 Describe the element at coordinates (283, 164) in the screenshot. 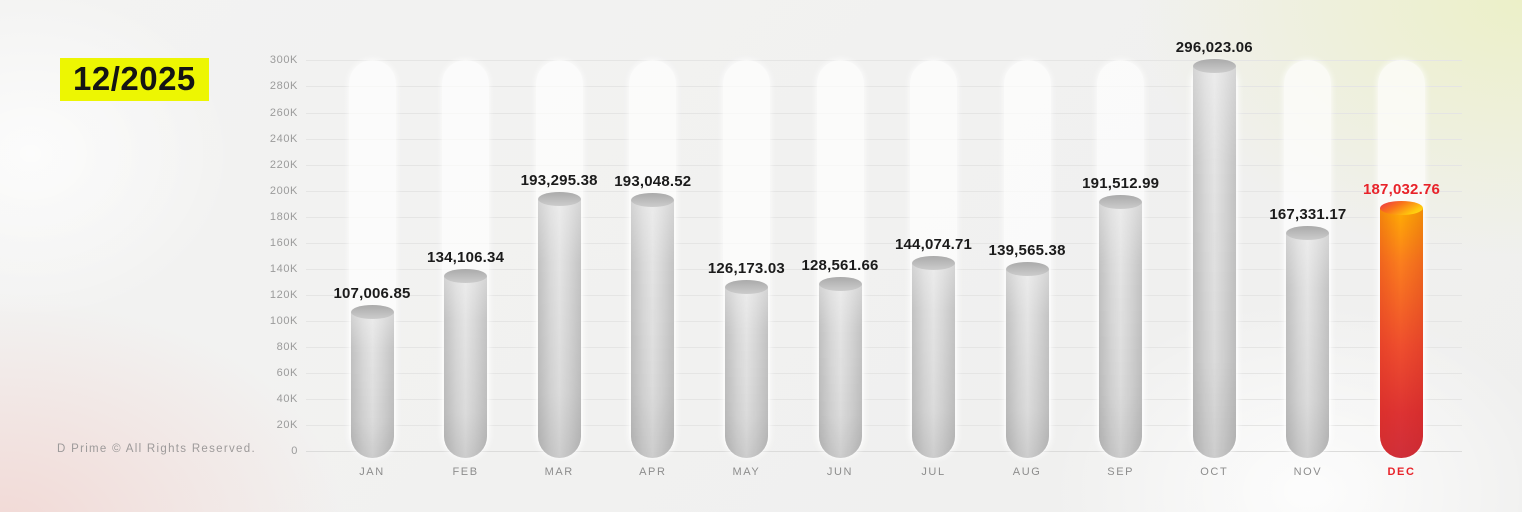

I see `y-axis-tick-label: 220K` at that location.